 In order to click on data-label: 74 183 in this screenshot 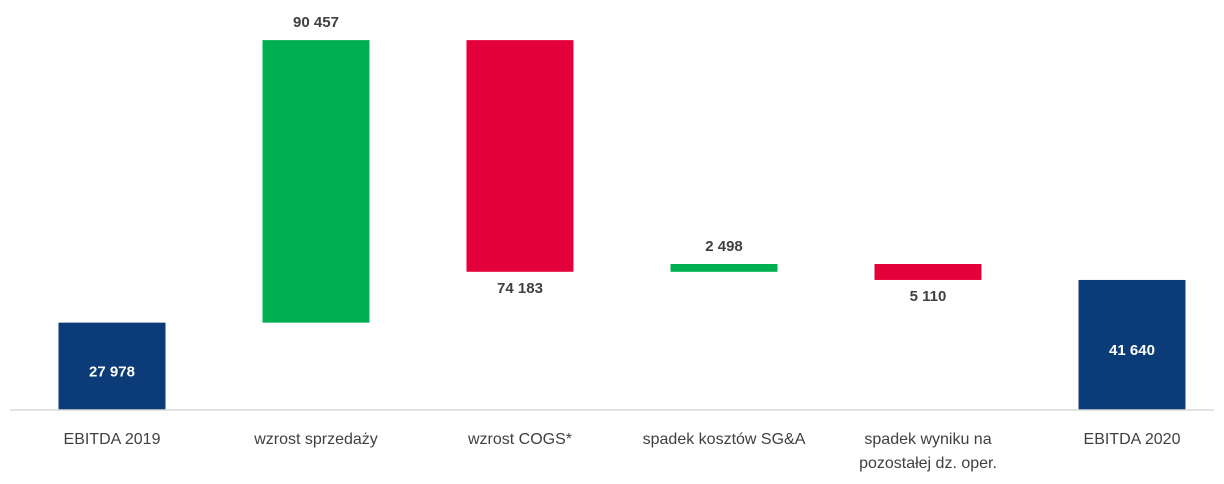, I will do `click(520, 288)`.